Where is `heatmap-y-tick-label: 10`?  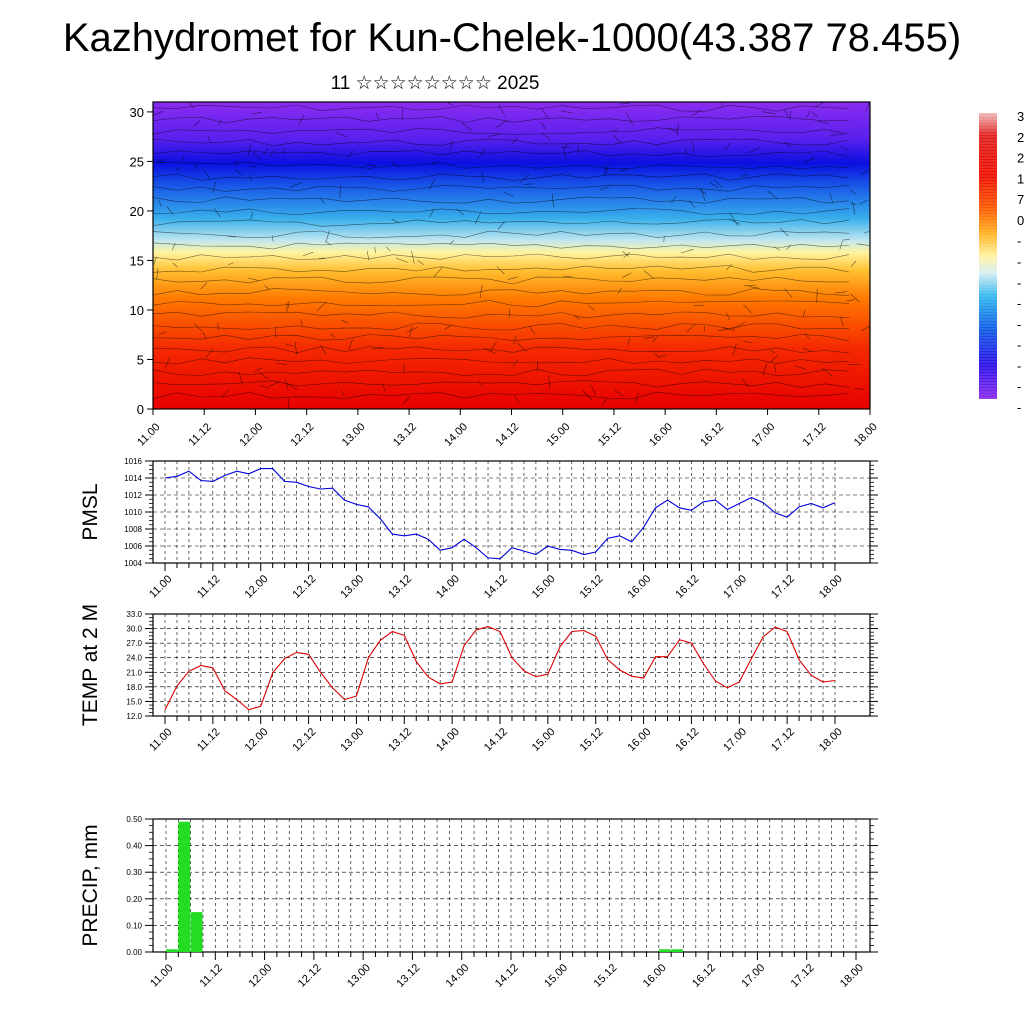
heatmap-y-tick-label: 10 is located at coordinates (137, 310).